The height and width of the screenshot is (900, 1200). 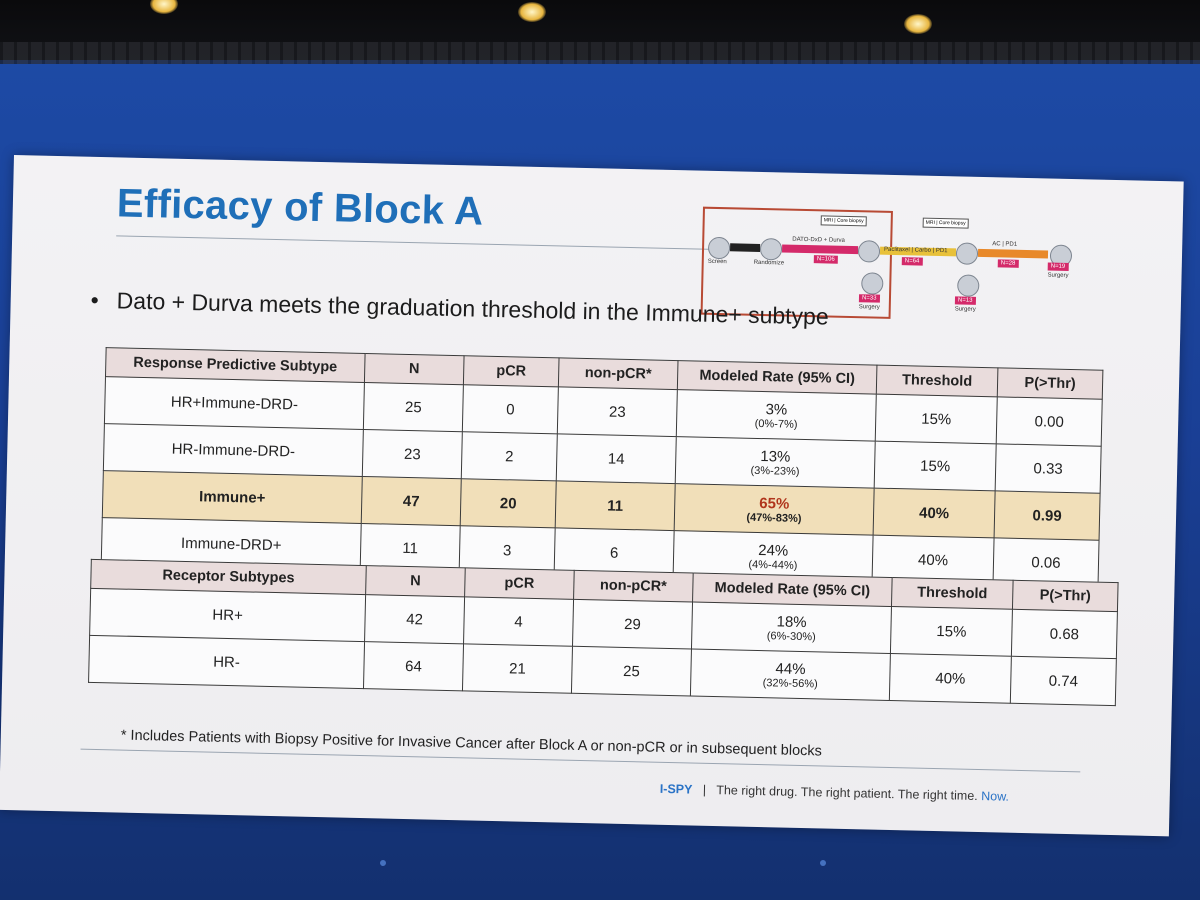 What do you see at coordinates (510, 409) in the screenshot?
I see `pcr-cell: 0` at bounding box center [510, 409].